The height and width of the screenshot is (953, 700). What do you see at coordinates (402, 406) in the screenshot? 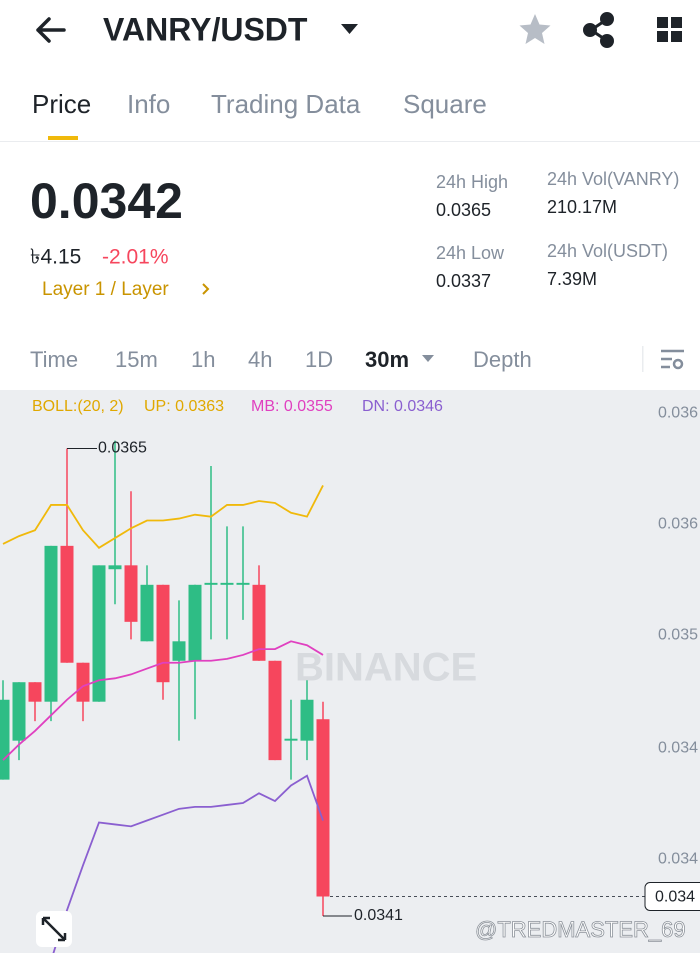
I see `legend-entry: DN: 0.0346` at bounding box center [402, 406].